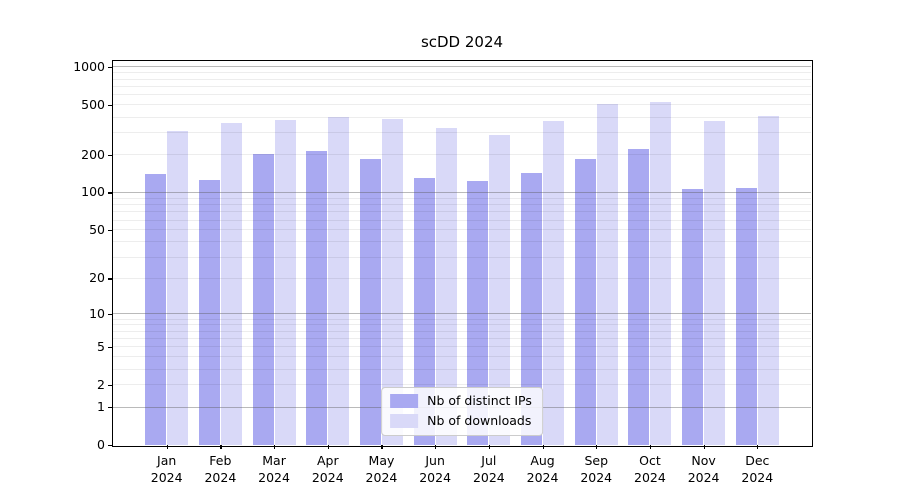  Describe the element at coordinates (275, 447) in the screenshot. I see `x-tick-mar` at that location.